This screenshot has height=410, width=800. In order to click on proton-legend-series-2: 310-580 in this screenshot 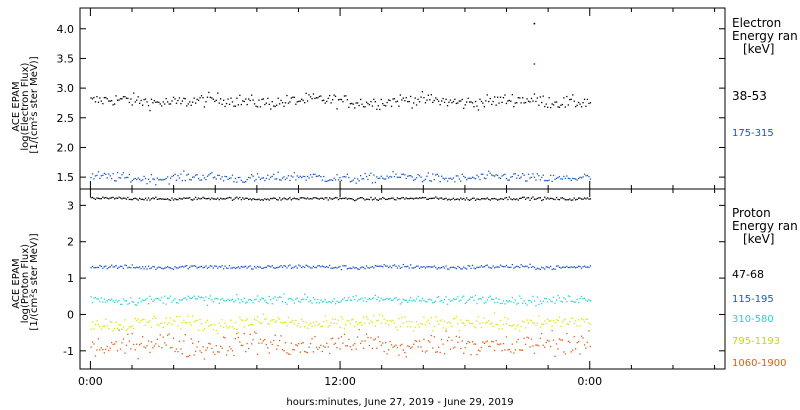, I will do `click(753, 319)`.